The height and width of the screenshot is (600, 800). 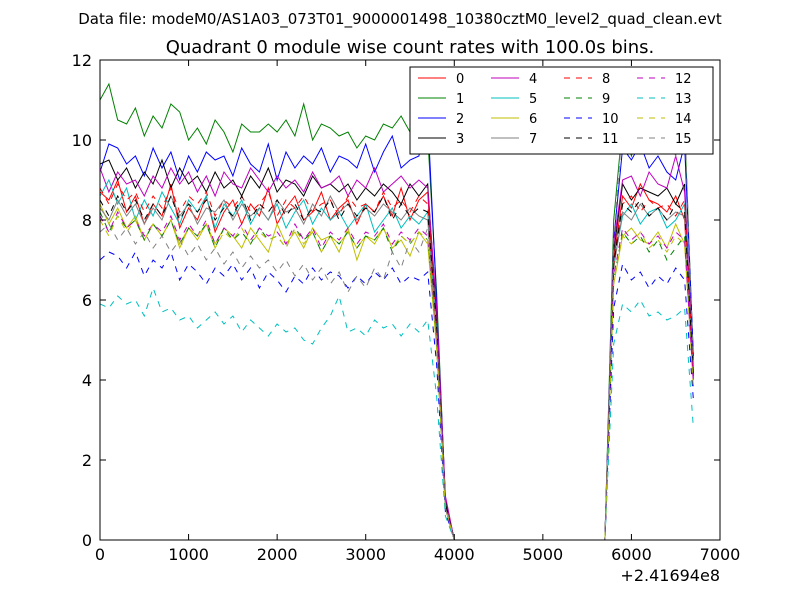 I want to click on legend-label-6: 6, so click(x=533, y=119).